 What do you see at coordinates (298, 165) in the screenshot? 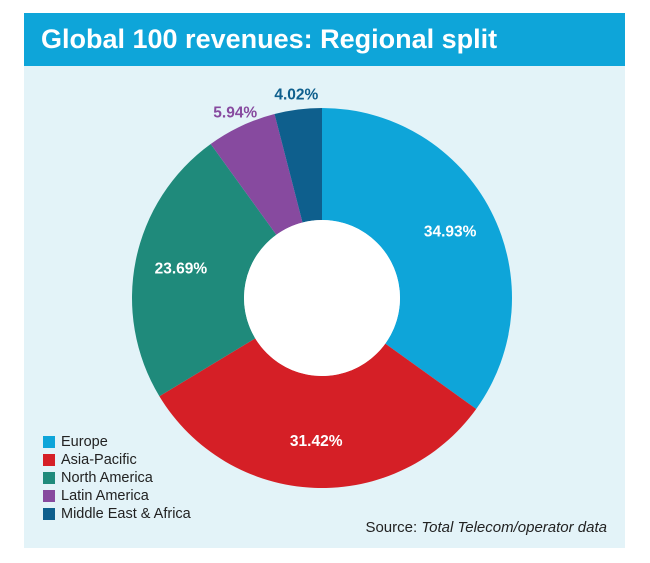
I see `donut-slice-middle-east-africa` at bounding box center [298, 165].